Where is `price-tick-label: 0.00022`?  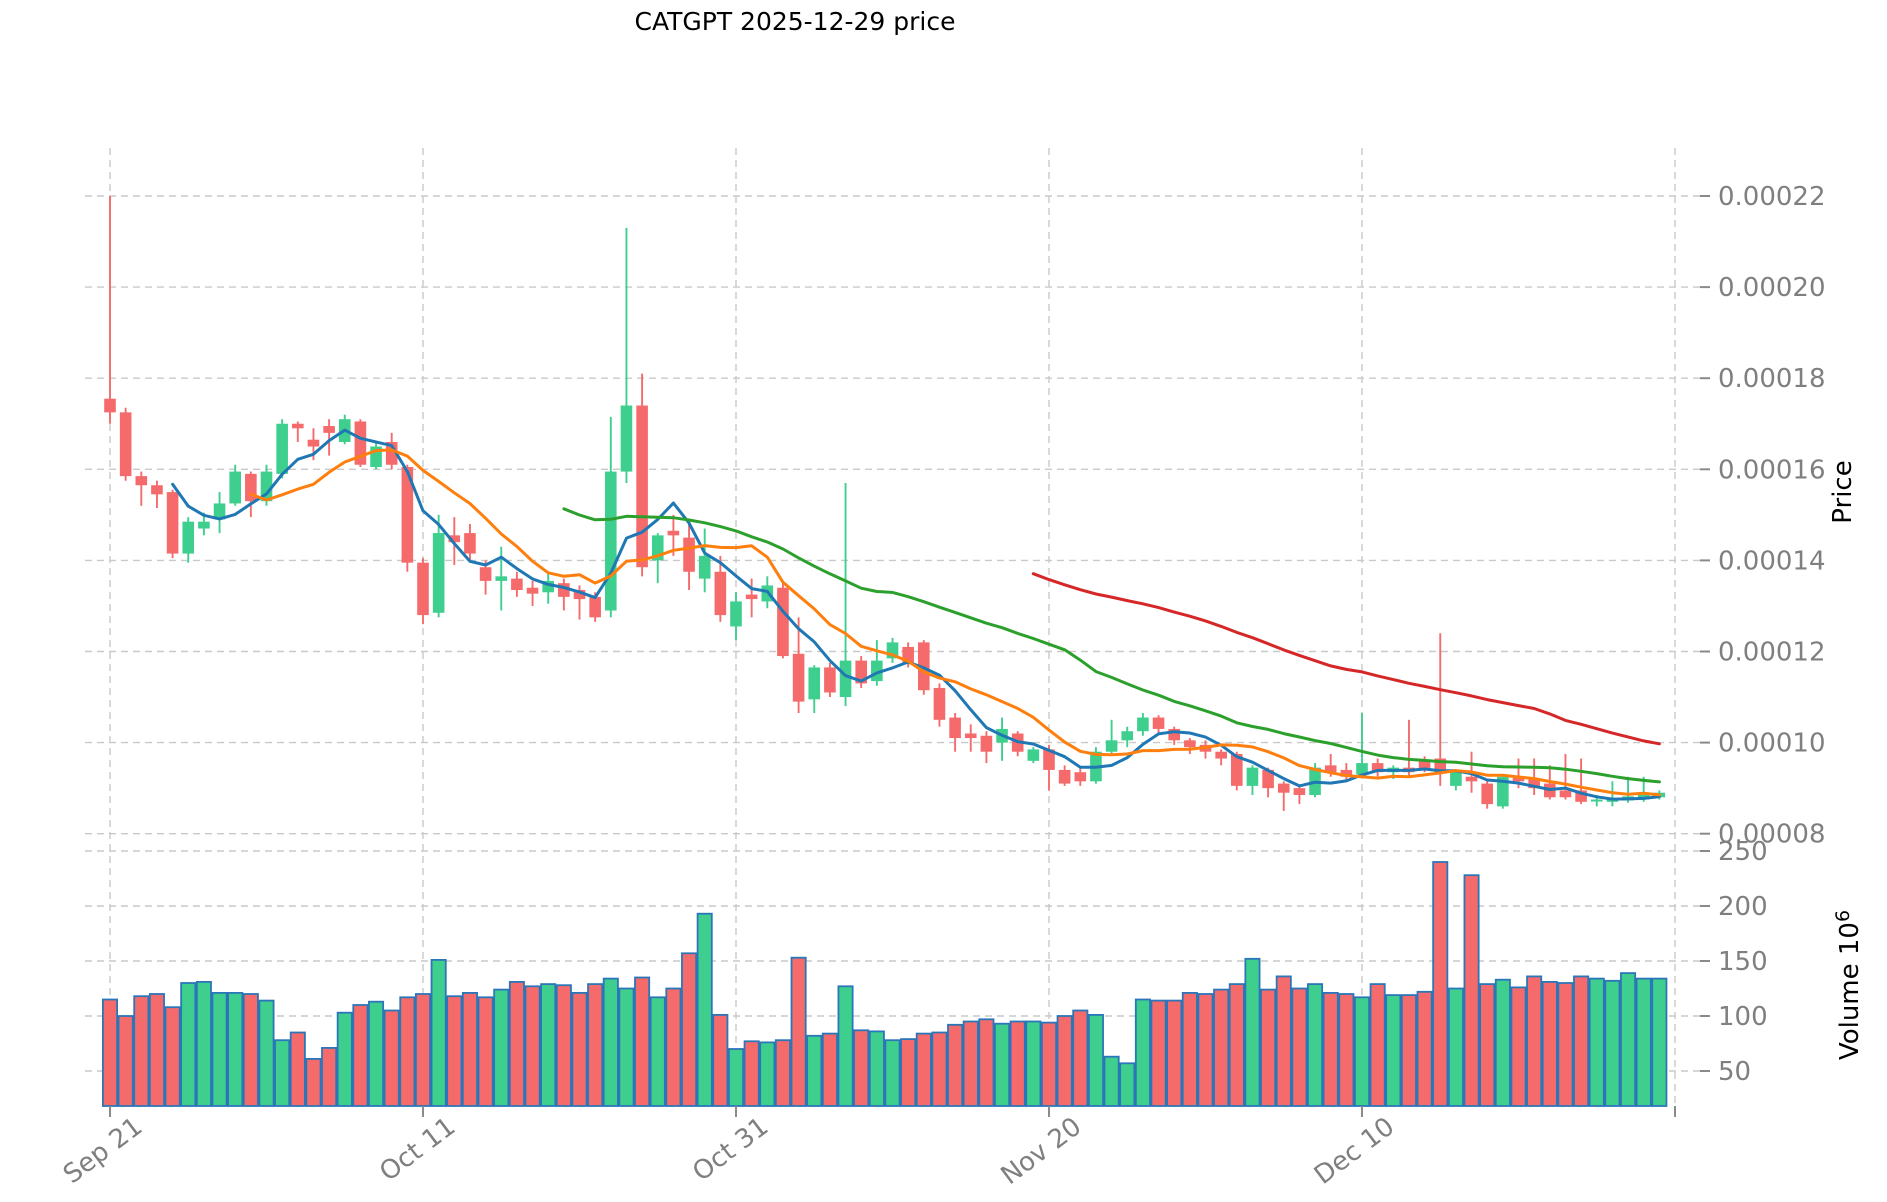 price-tick-label: 0.00022 is located at coordinates (1772, 197).